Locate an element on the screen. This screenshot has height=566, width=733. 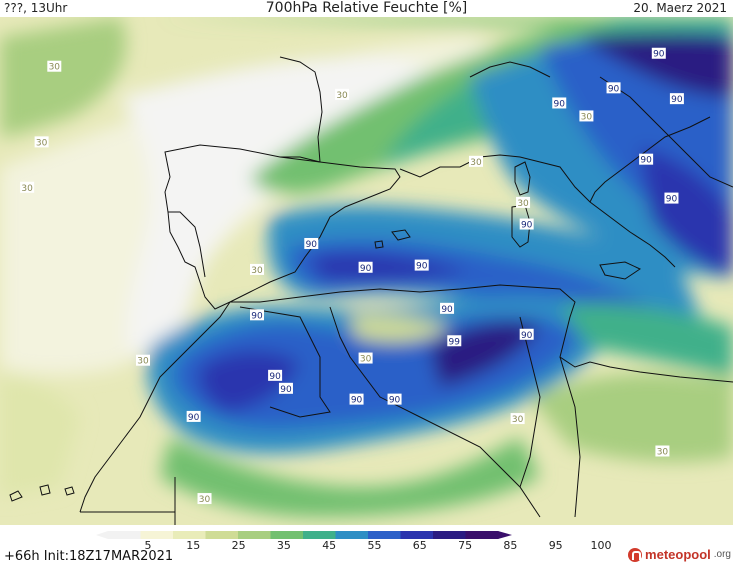
legend-tick-label: 45 is located at coordinates (329, 545).